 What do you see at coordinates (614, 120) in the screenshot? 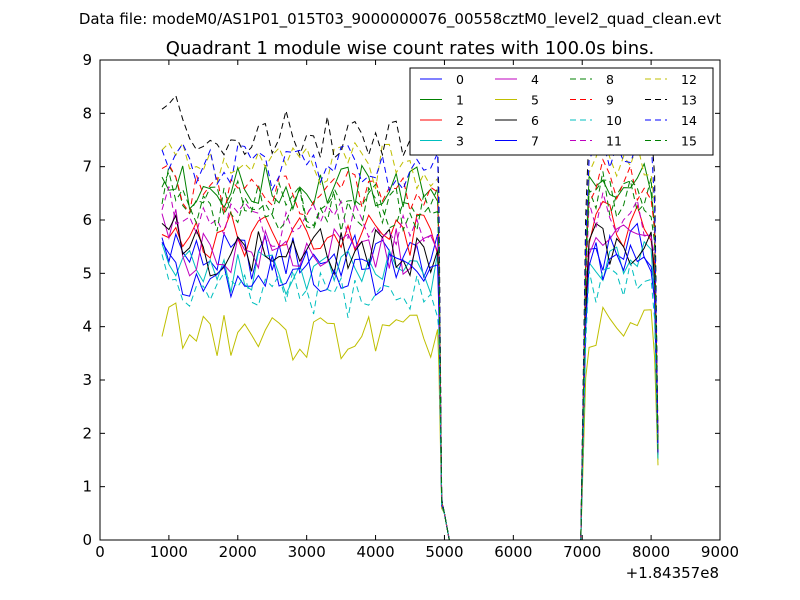
I see `legend-label: 10` at bounding box center [614, 120].